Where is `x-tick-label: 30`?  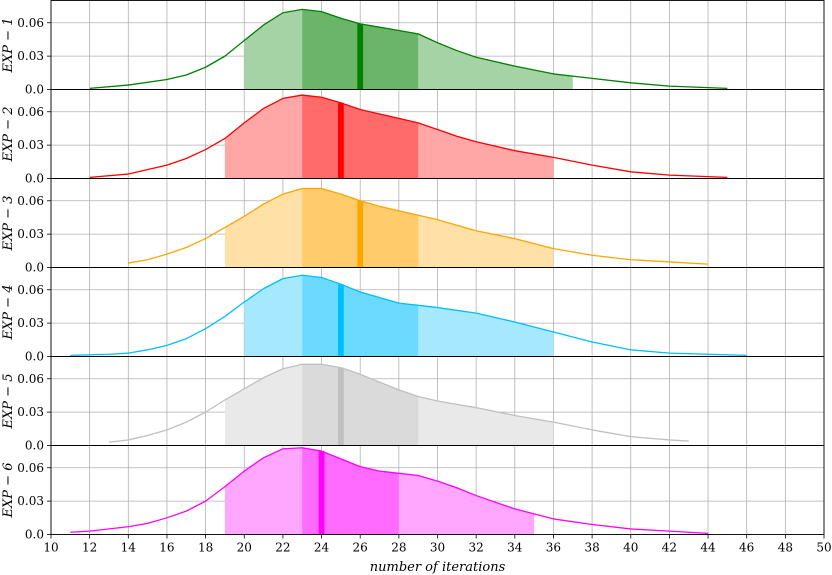 x-tick-label: 30 is located at coordinates (437, 548).